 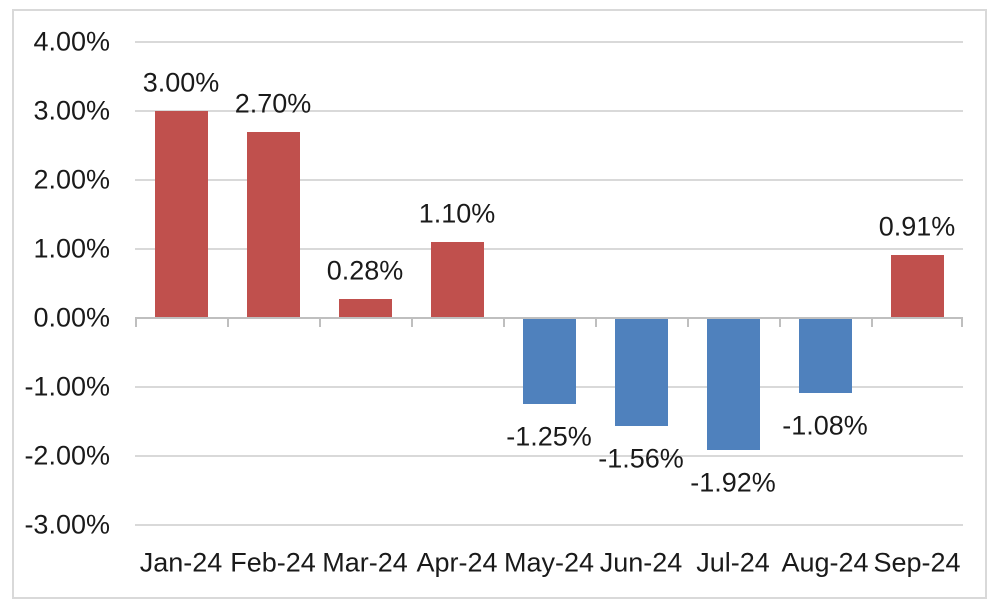 I want to click on y-axis-tick-label: -3.00%, so click(x=67, y=524).